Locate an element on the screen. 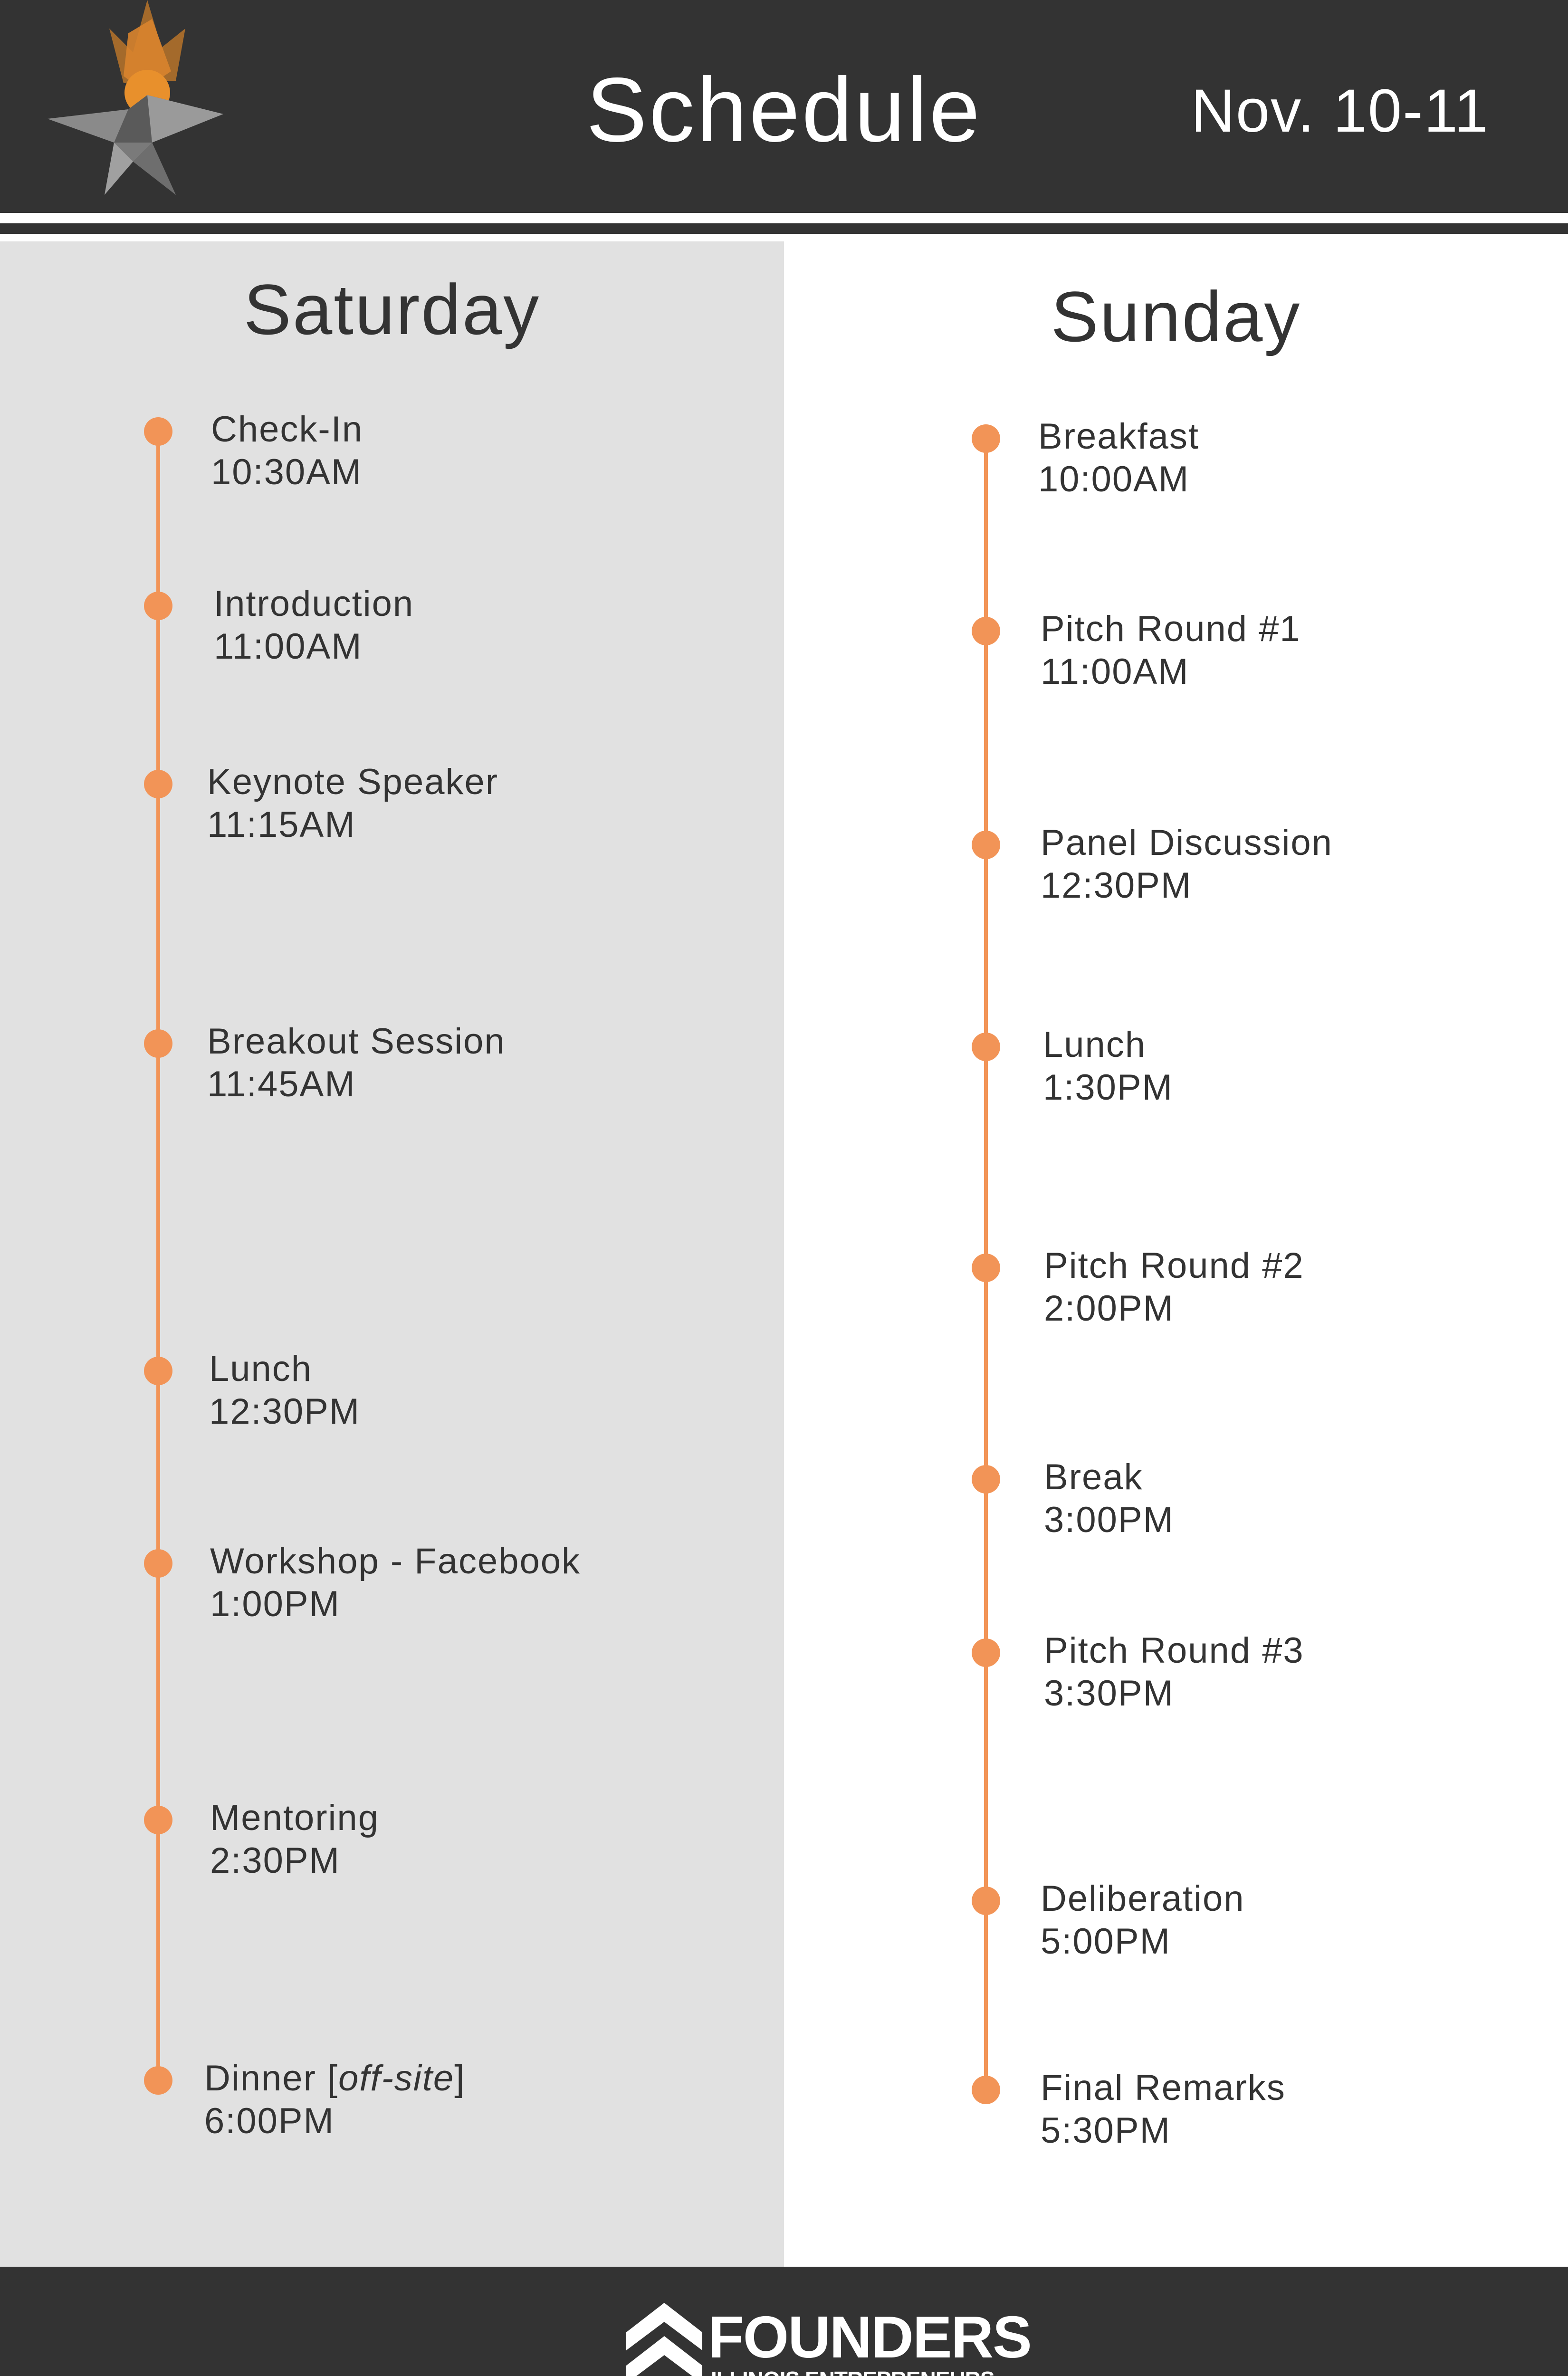 Image resolution: width=1568 pixels, height=2376 pixels. event-name: Deliberation is located at coordinates (1143, 1898).